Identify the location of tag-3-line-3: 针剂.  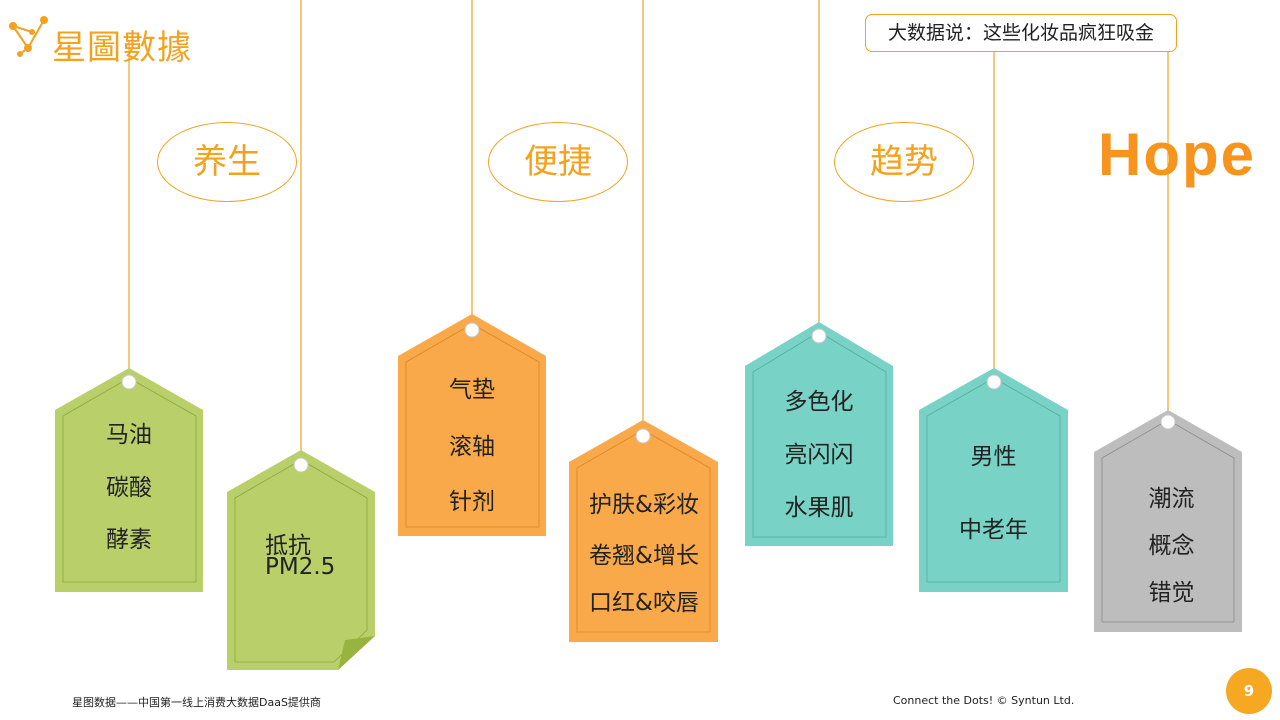
(472, 502).